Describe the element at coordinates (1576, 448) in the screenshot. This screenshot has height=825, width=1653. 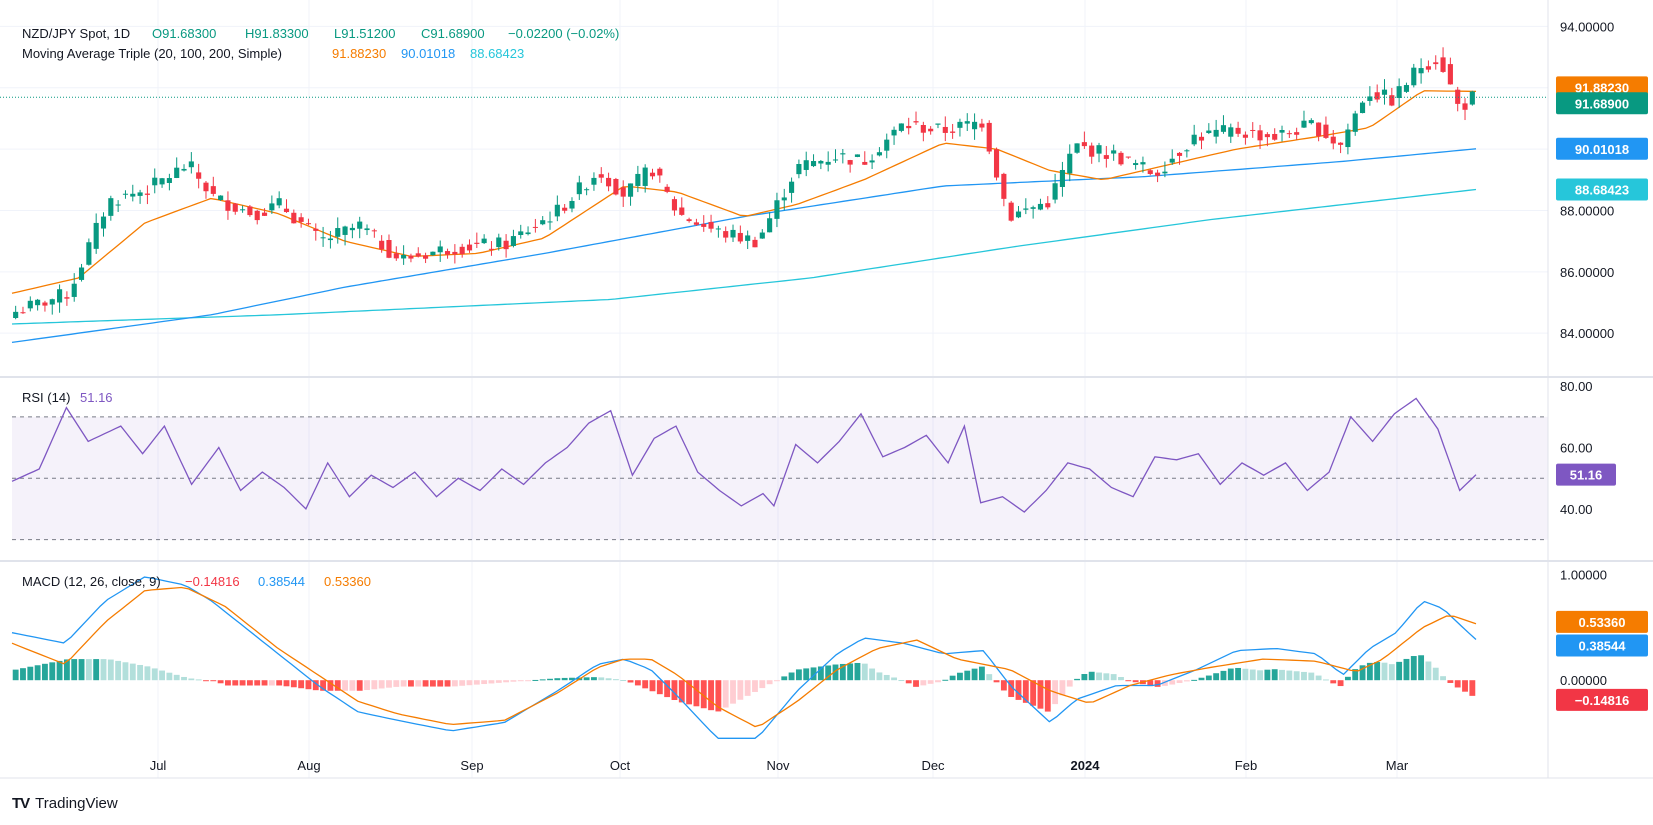
I see `rsi-axis: 40.00 60.00 80.00` at that location.